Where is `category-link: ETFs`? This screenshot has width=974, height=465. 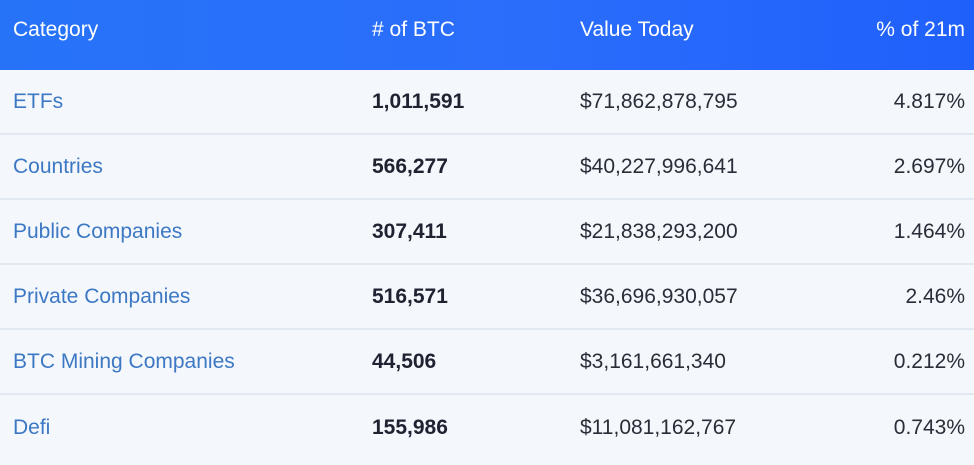 category-link: ETFs is located at coordinates (38, 101).